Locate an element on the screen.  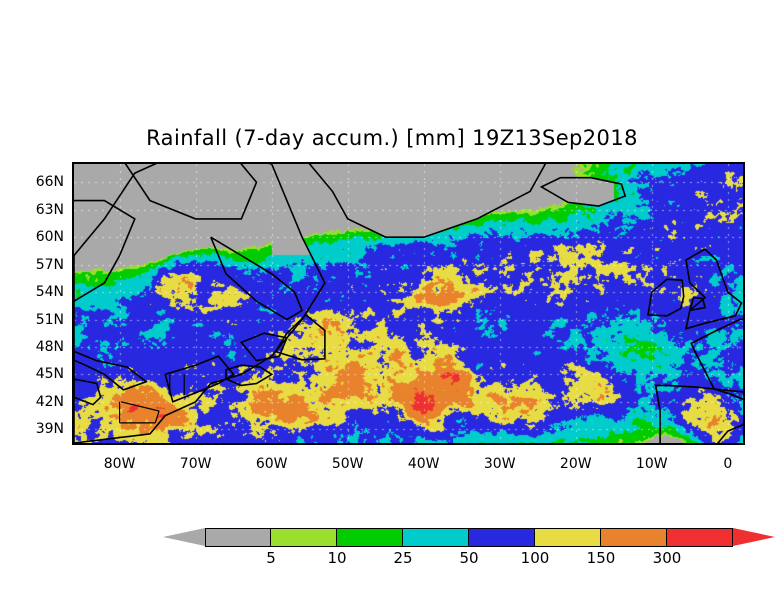
y-axis-label: 60N is located at coordinates (49, 237).